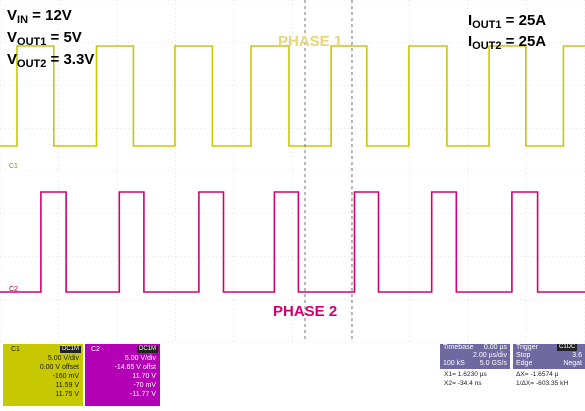 The height and width of the screenshot is (411, 585). Describe the element at coordinates (490, 355) in the screenshot. I see `timebase-tdiv: 2.00 µs/div` at that location.